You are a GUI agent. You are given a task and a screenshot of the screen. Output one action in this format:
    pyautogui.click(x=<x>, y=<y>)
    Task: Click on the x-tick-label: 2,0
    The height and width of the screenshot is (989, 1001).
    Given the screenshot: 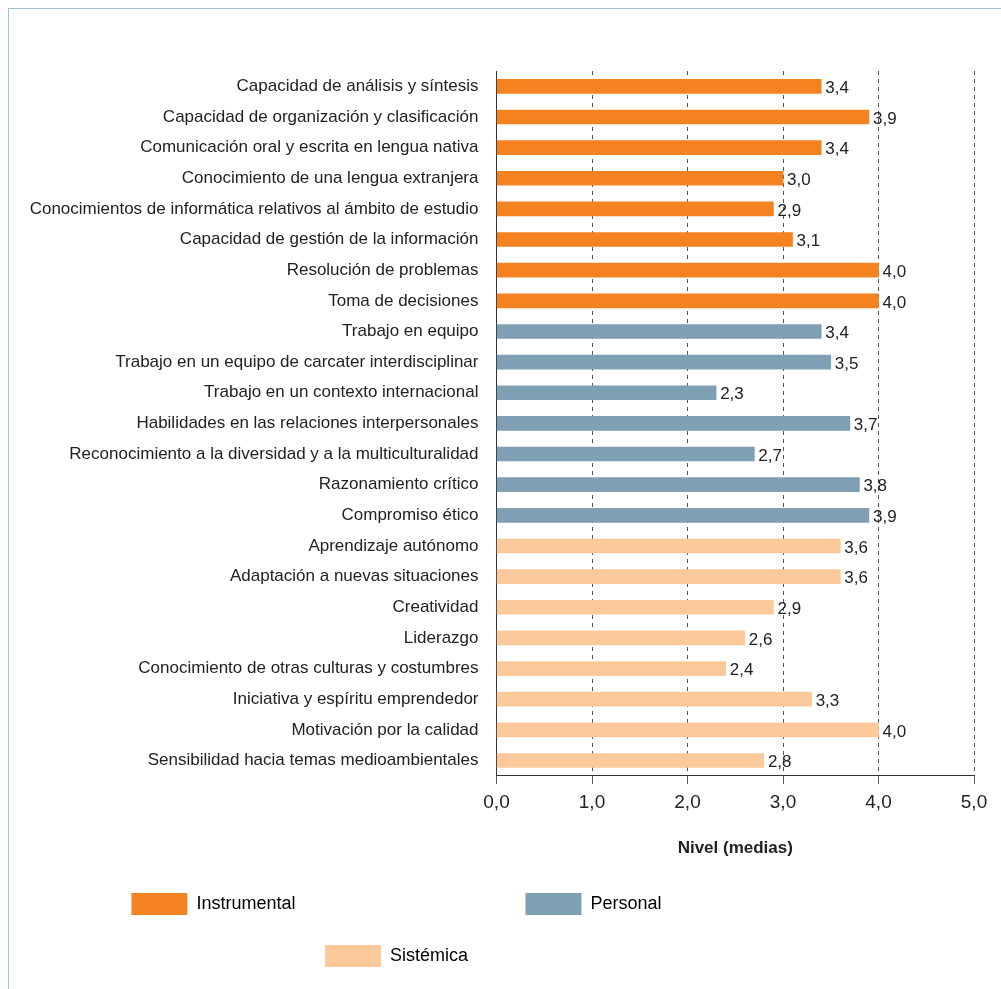 What is the action you would take?
    pyautogui.click(x=687, y=802)
    